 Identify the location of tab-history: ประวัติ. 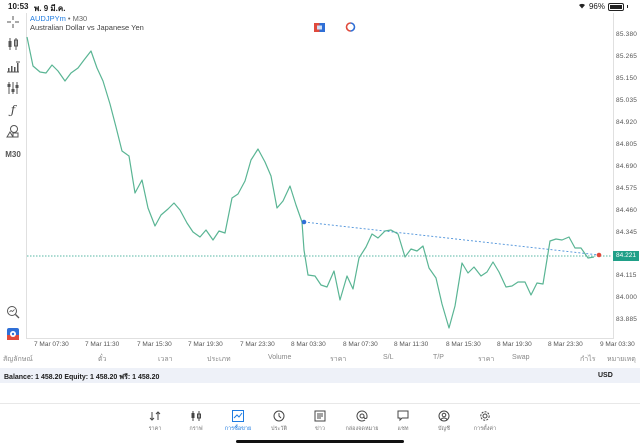
(279, 421).